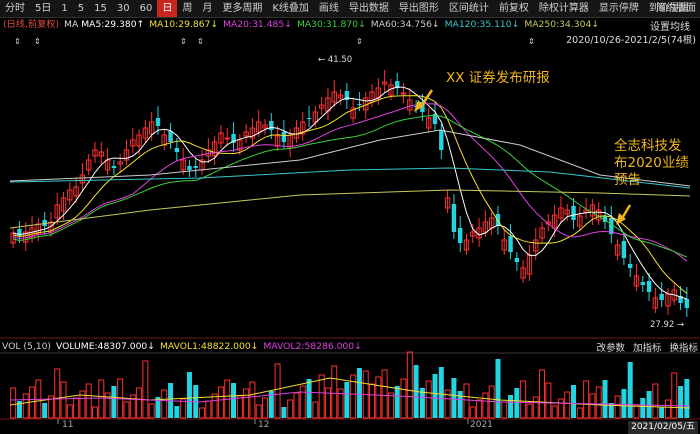  I want to click on period-30min: 30, so click(123, 8).